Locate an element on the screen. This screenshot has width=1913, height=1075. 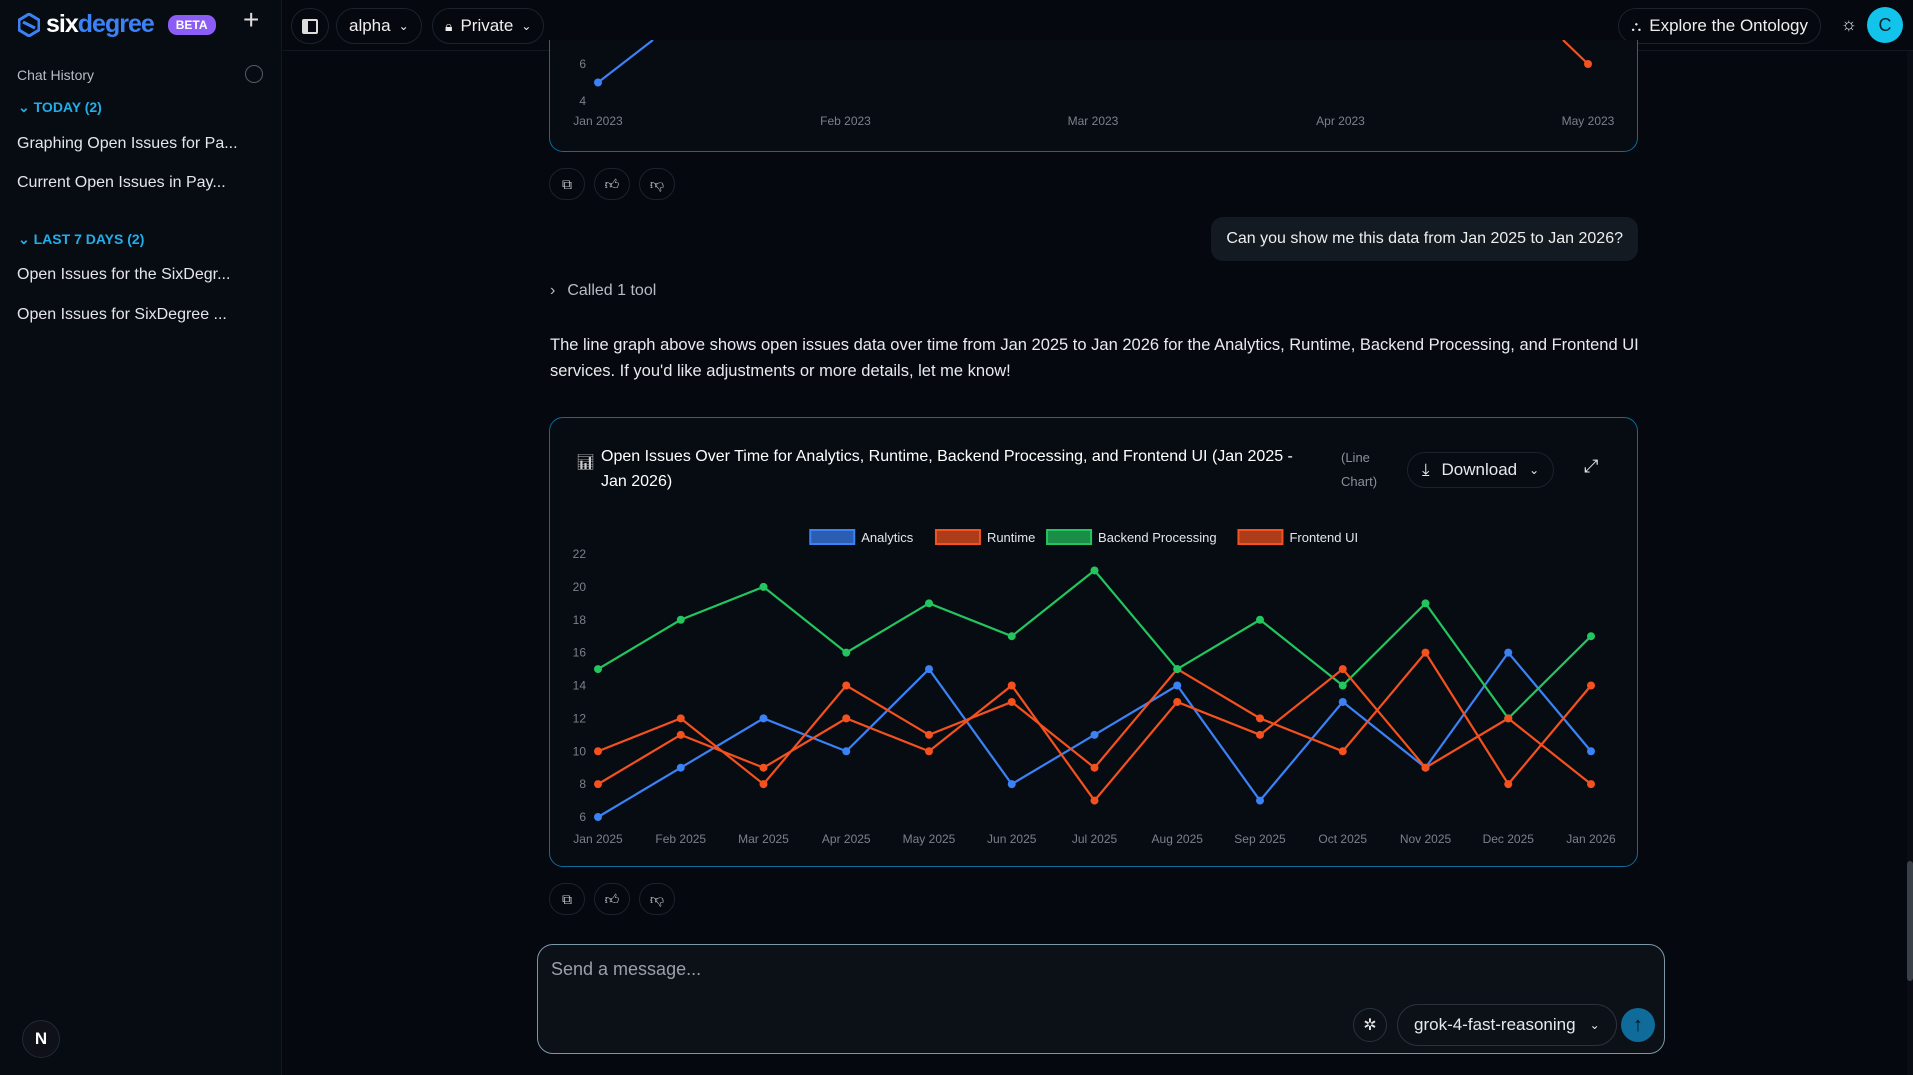
series-line-frontend-ui is located at coordinates (1575, 52).